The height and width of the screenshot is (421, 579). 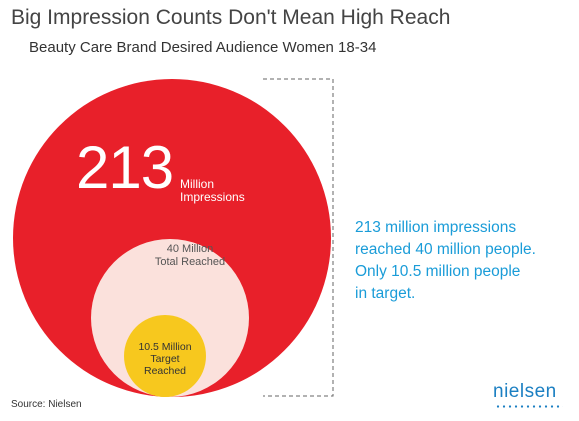 I want to click on callout-line1: 213 million impressions, so click(x=436, y=227).